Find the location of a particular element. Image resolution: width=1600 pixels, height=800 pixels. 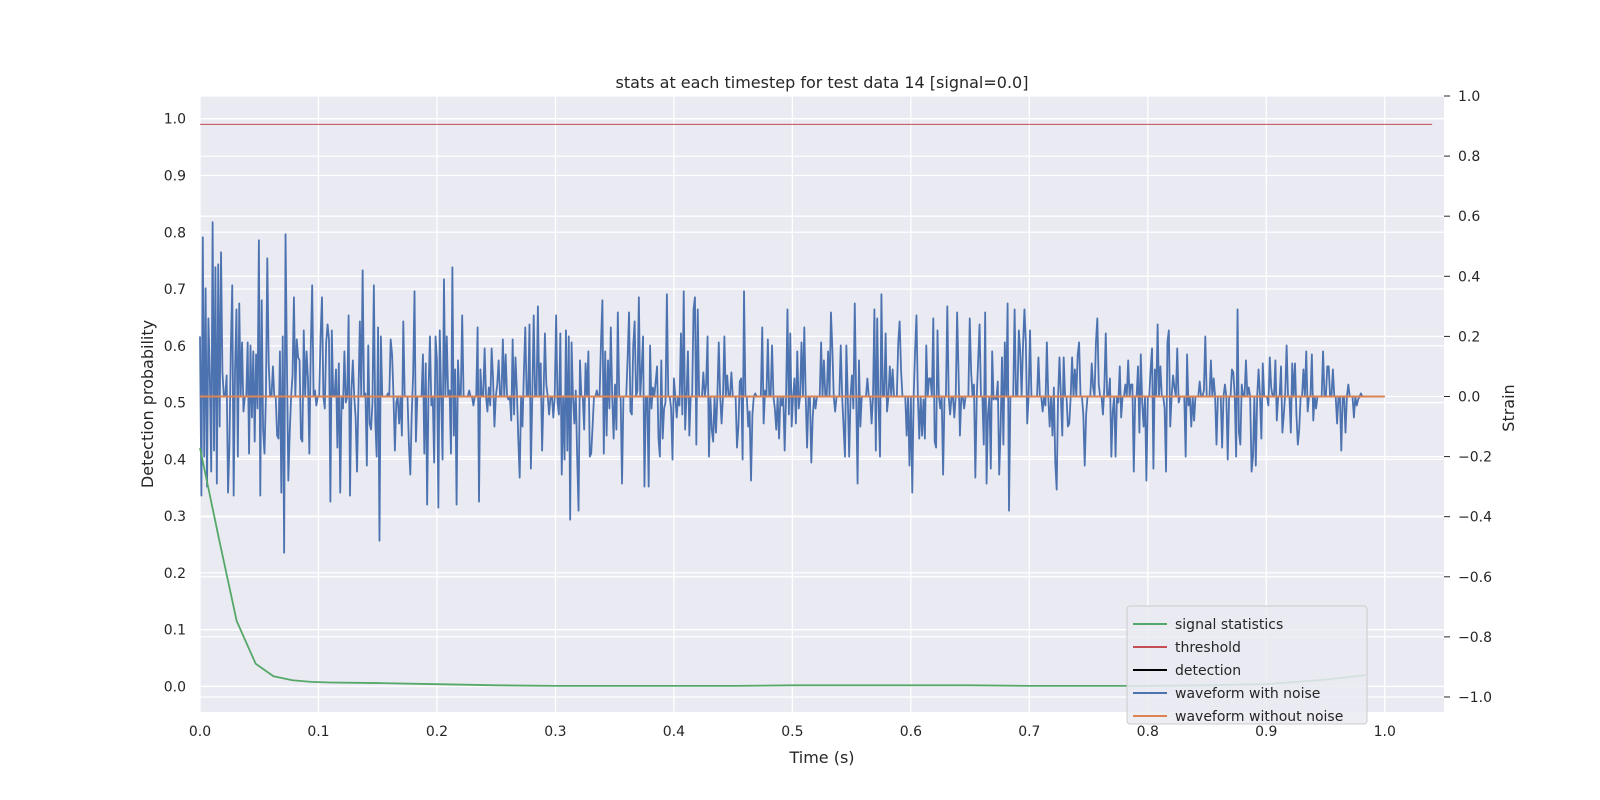

y-right-tick-label: −0.2 is located at coordinates (1475, 458).